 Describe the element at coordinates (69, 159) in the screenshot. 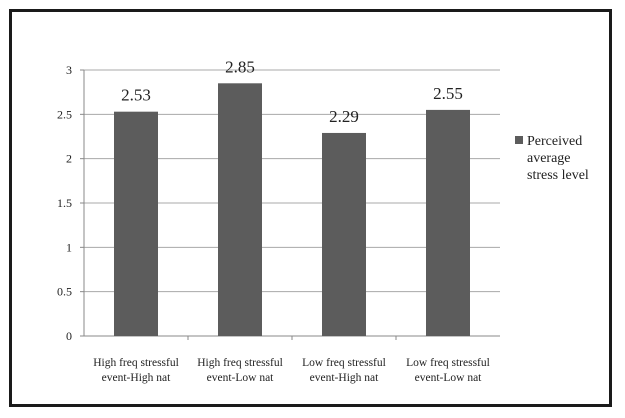

I see `y-tick-label: 2` at that location.